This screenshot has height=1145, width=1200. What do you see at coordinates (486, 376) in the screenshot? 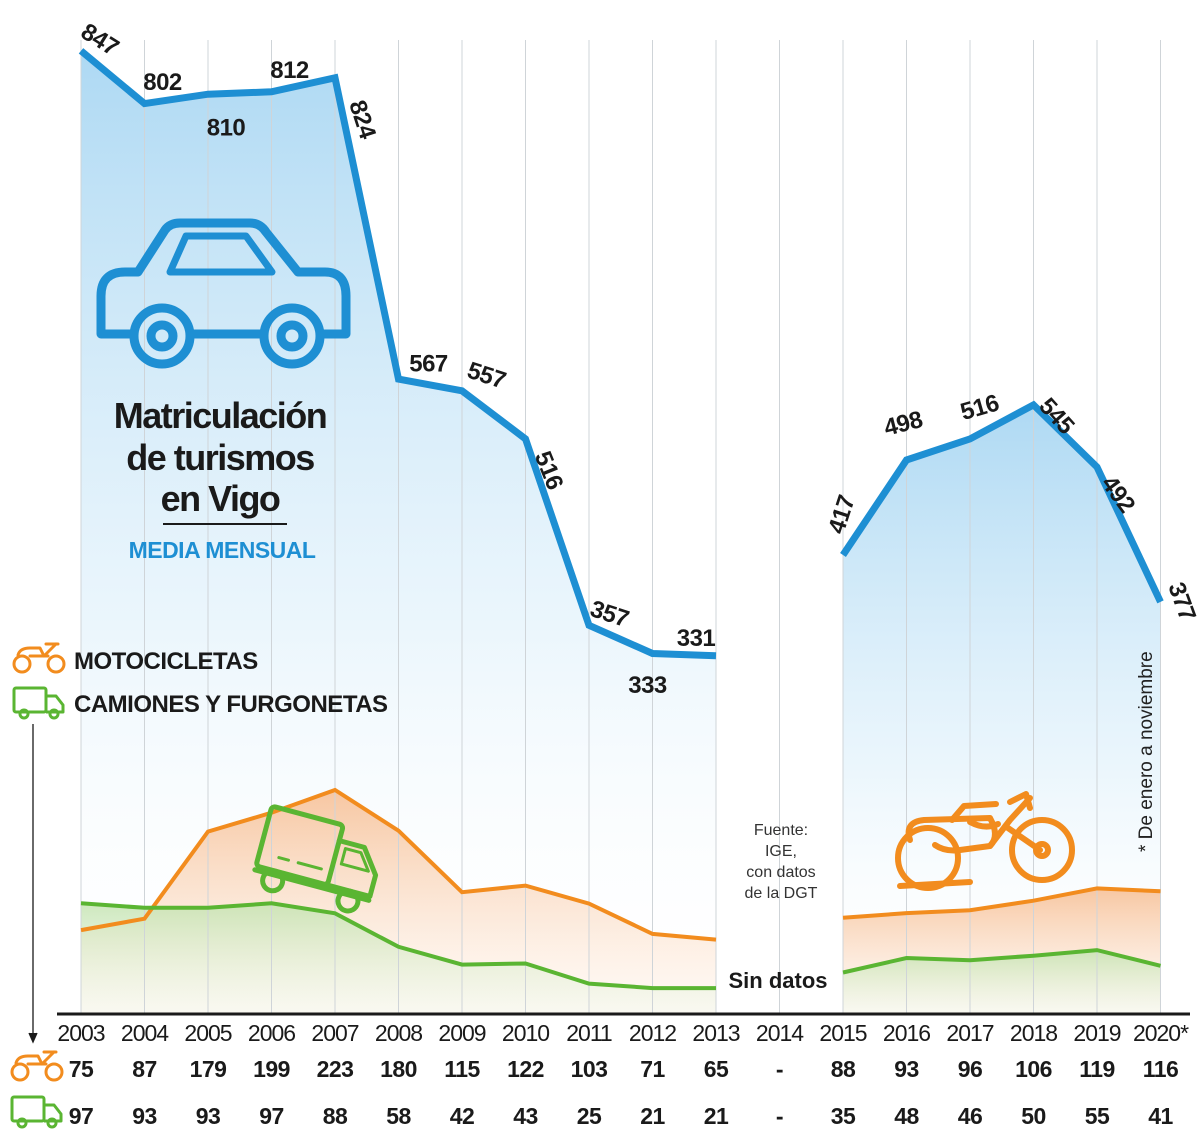
I see `cars-label-2009: 557` at bounding box center [486, 376].